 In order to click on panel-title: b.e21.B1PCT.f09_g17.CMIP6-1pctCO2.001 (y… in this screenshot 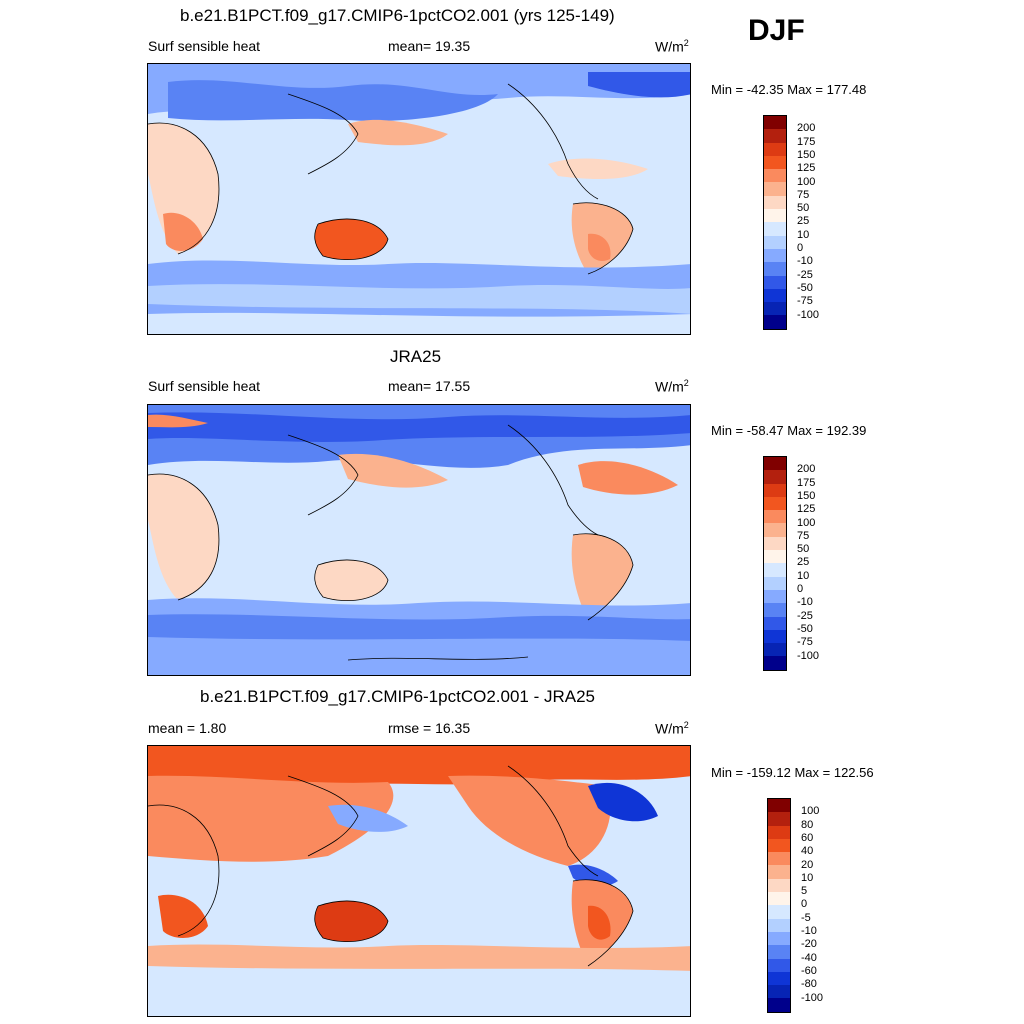, I will do `click(397, 15)`.